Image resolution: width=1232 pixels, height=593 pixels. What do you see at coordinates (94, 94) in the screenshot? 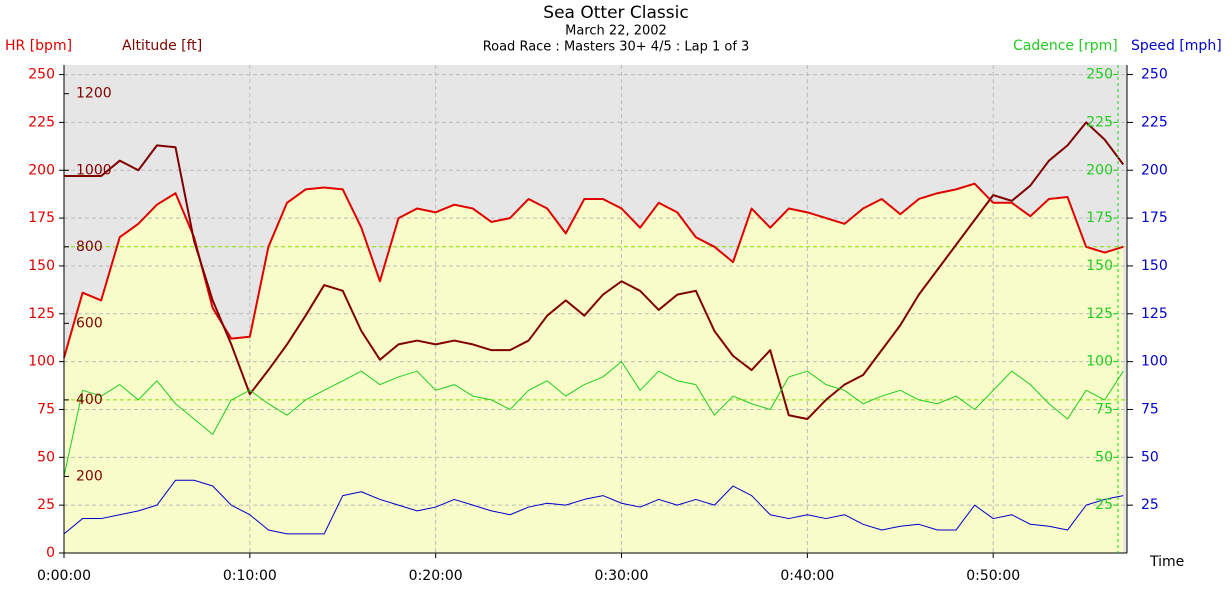
I see `y-tick-label: 1200` at bounding box center [94, 94].